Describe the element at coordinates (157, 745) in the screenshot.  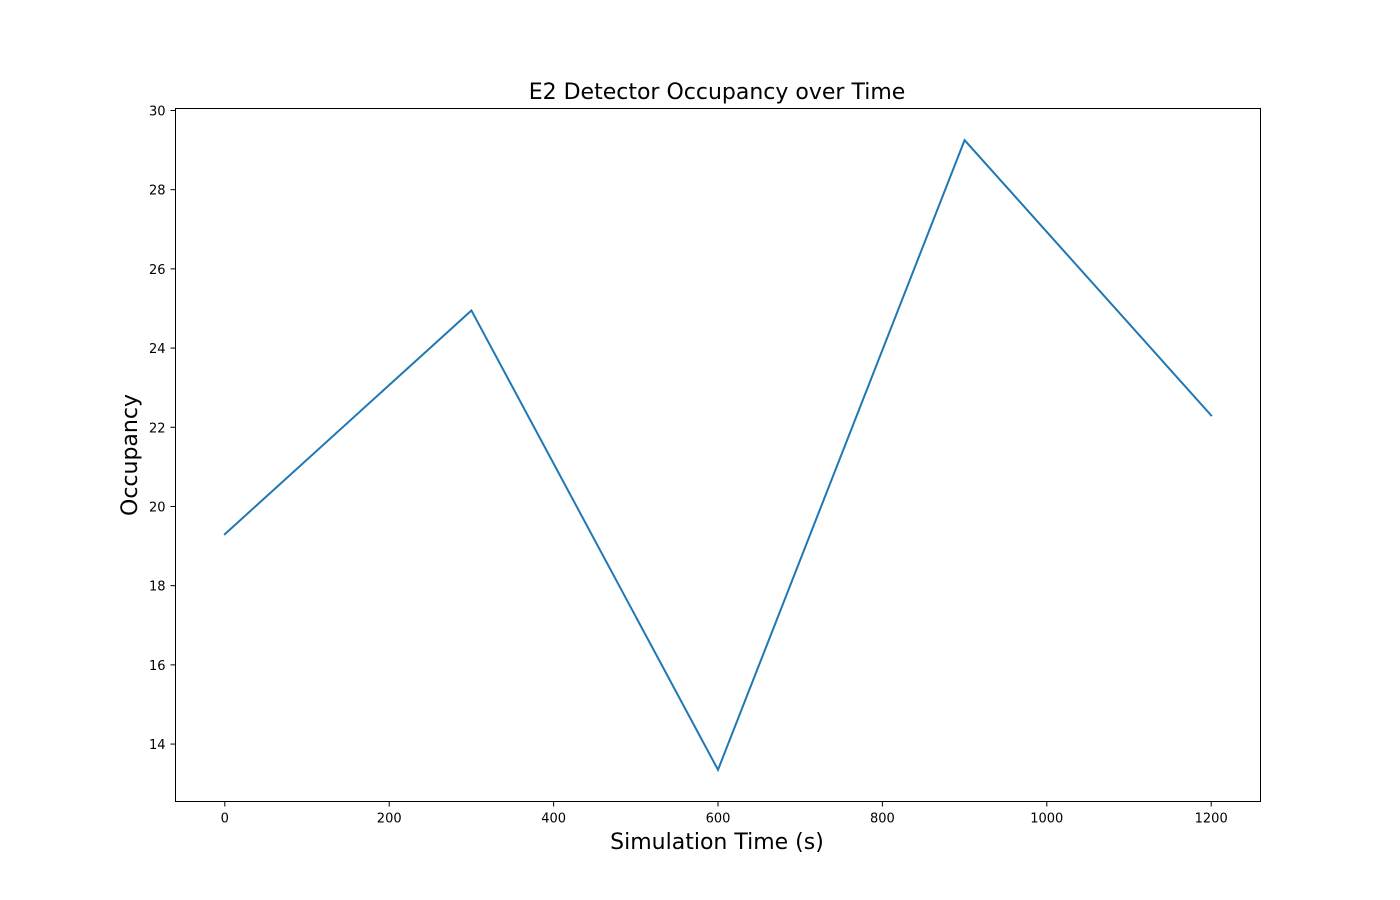
I see `y-tick-label: 14` at that location.